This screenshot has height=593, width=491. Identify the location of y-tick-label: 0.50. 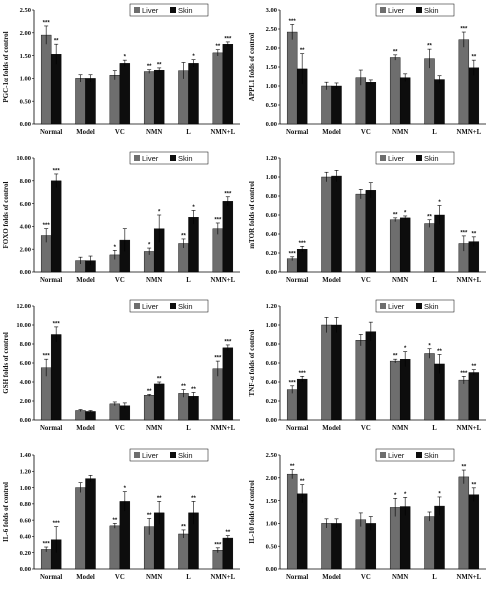
(25, 101).